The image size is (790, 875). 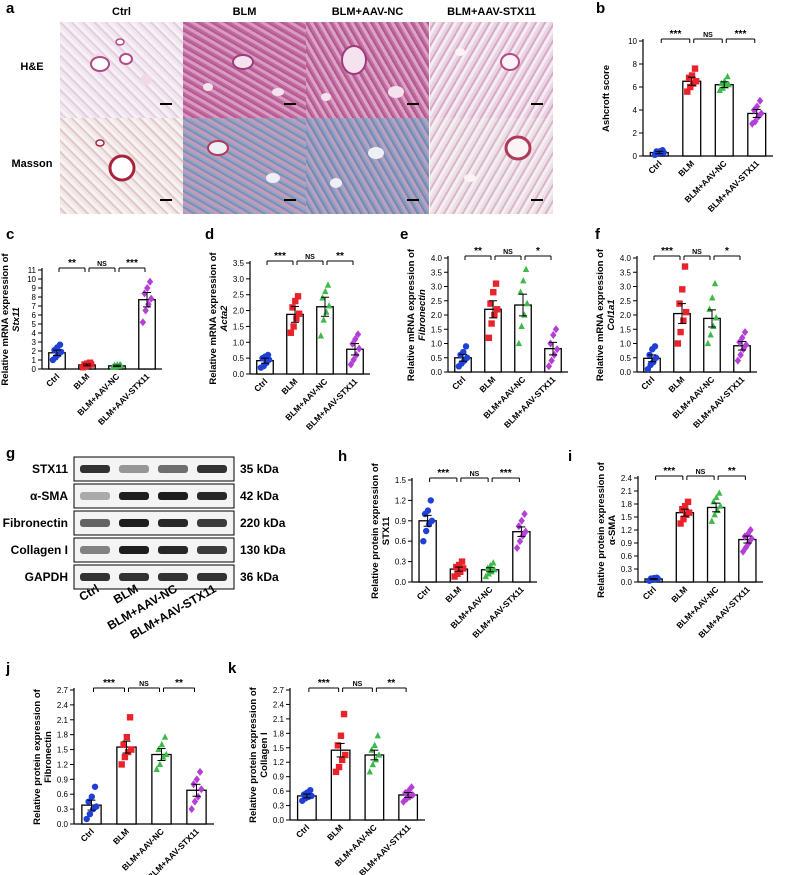 What do you see at coordinates (635, 133) in the screenshot?
I see `y-tick-label: 2` at bounding box center [635, 133].